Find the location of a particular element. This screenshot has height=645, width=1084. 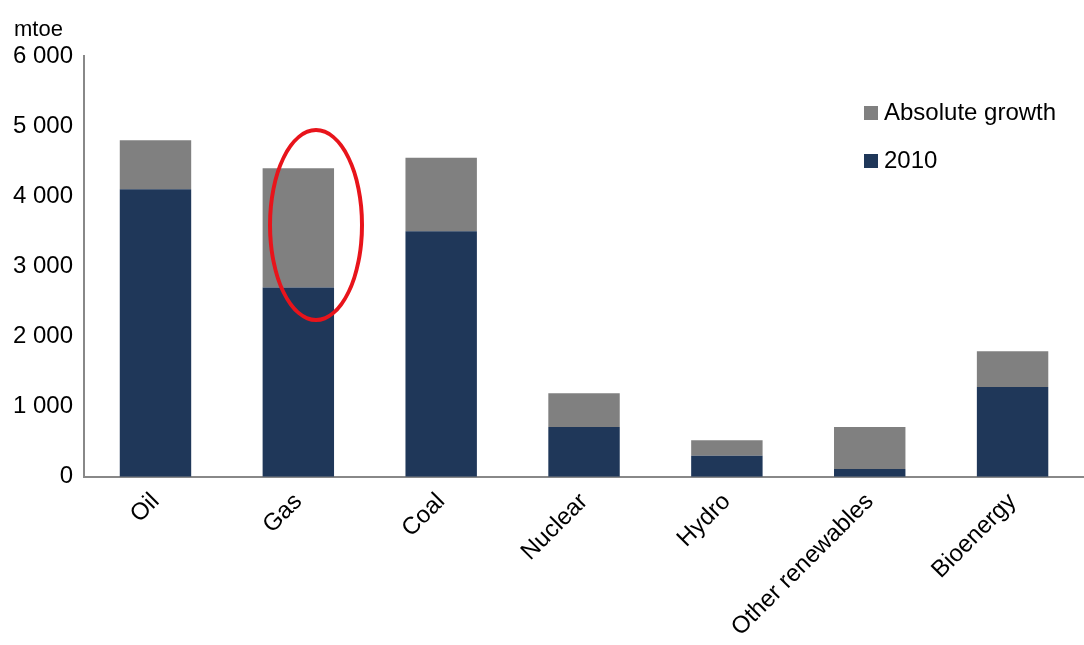

x-tick-label: Gas is located at coordinates (281, 512).